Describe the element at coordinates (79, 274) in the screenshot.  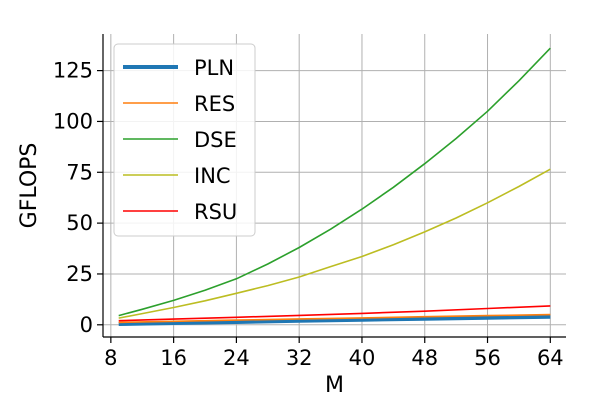
I see `y-tick-label: 25` at that location.